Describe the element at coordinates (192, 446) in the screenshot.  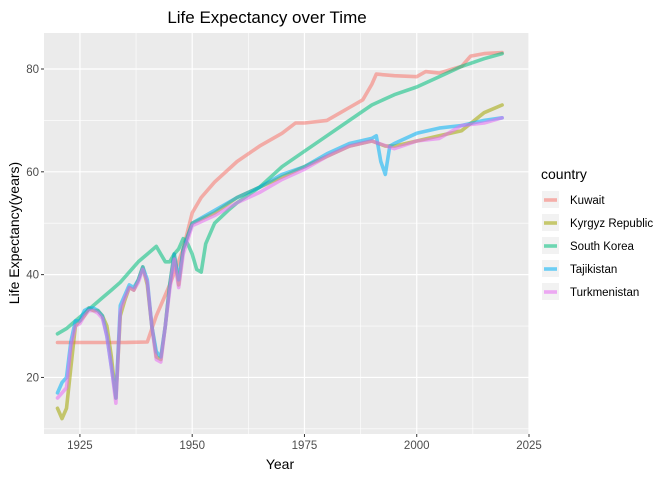
I see `x-tick-label: 1950` at that location.